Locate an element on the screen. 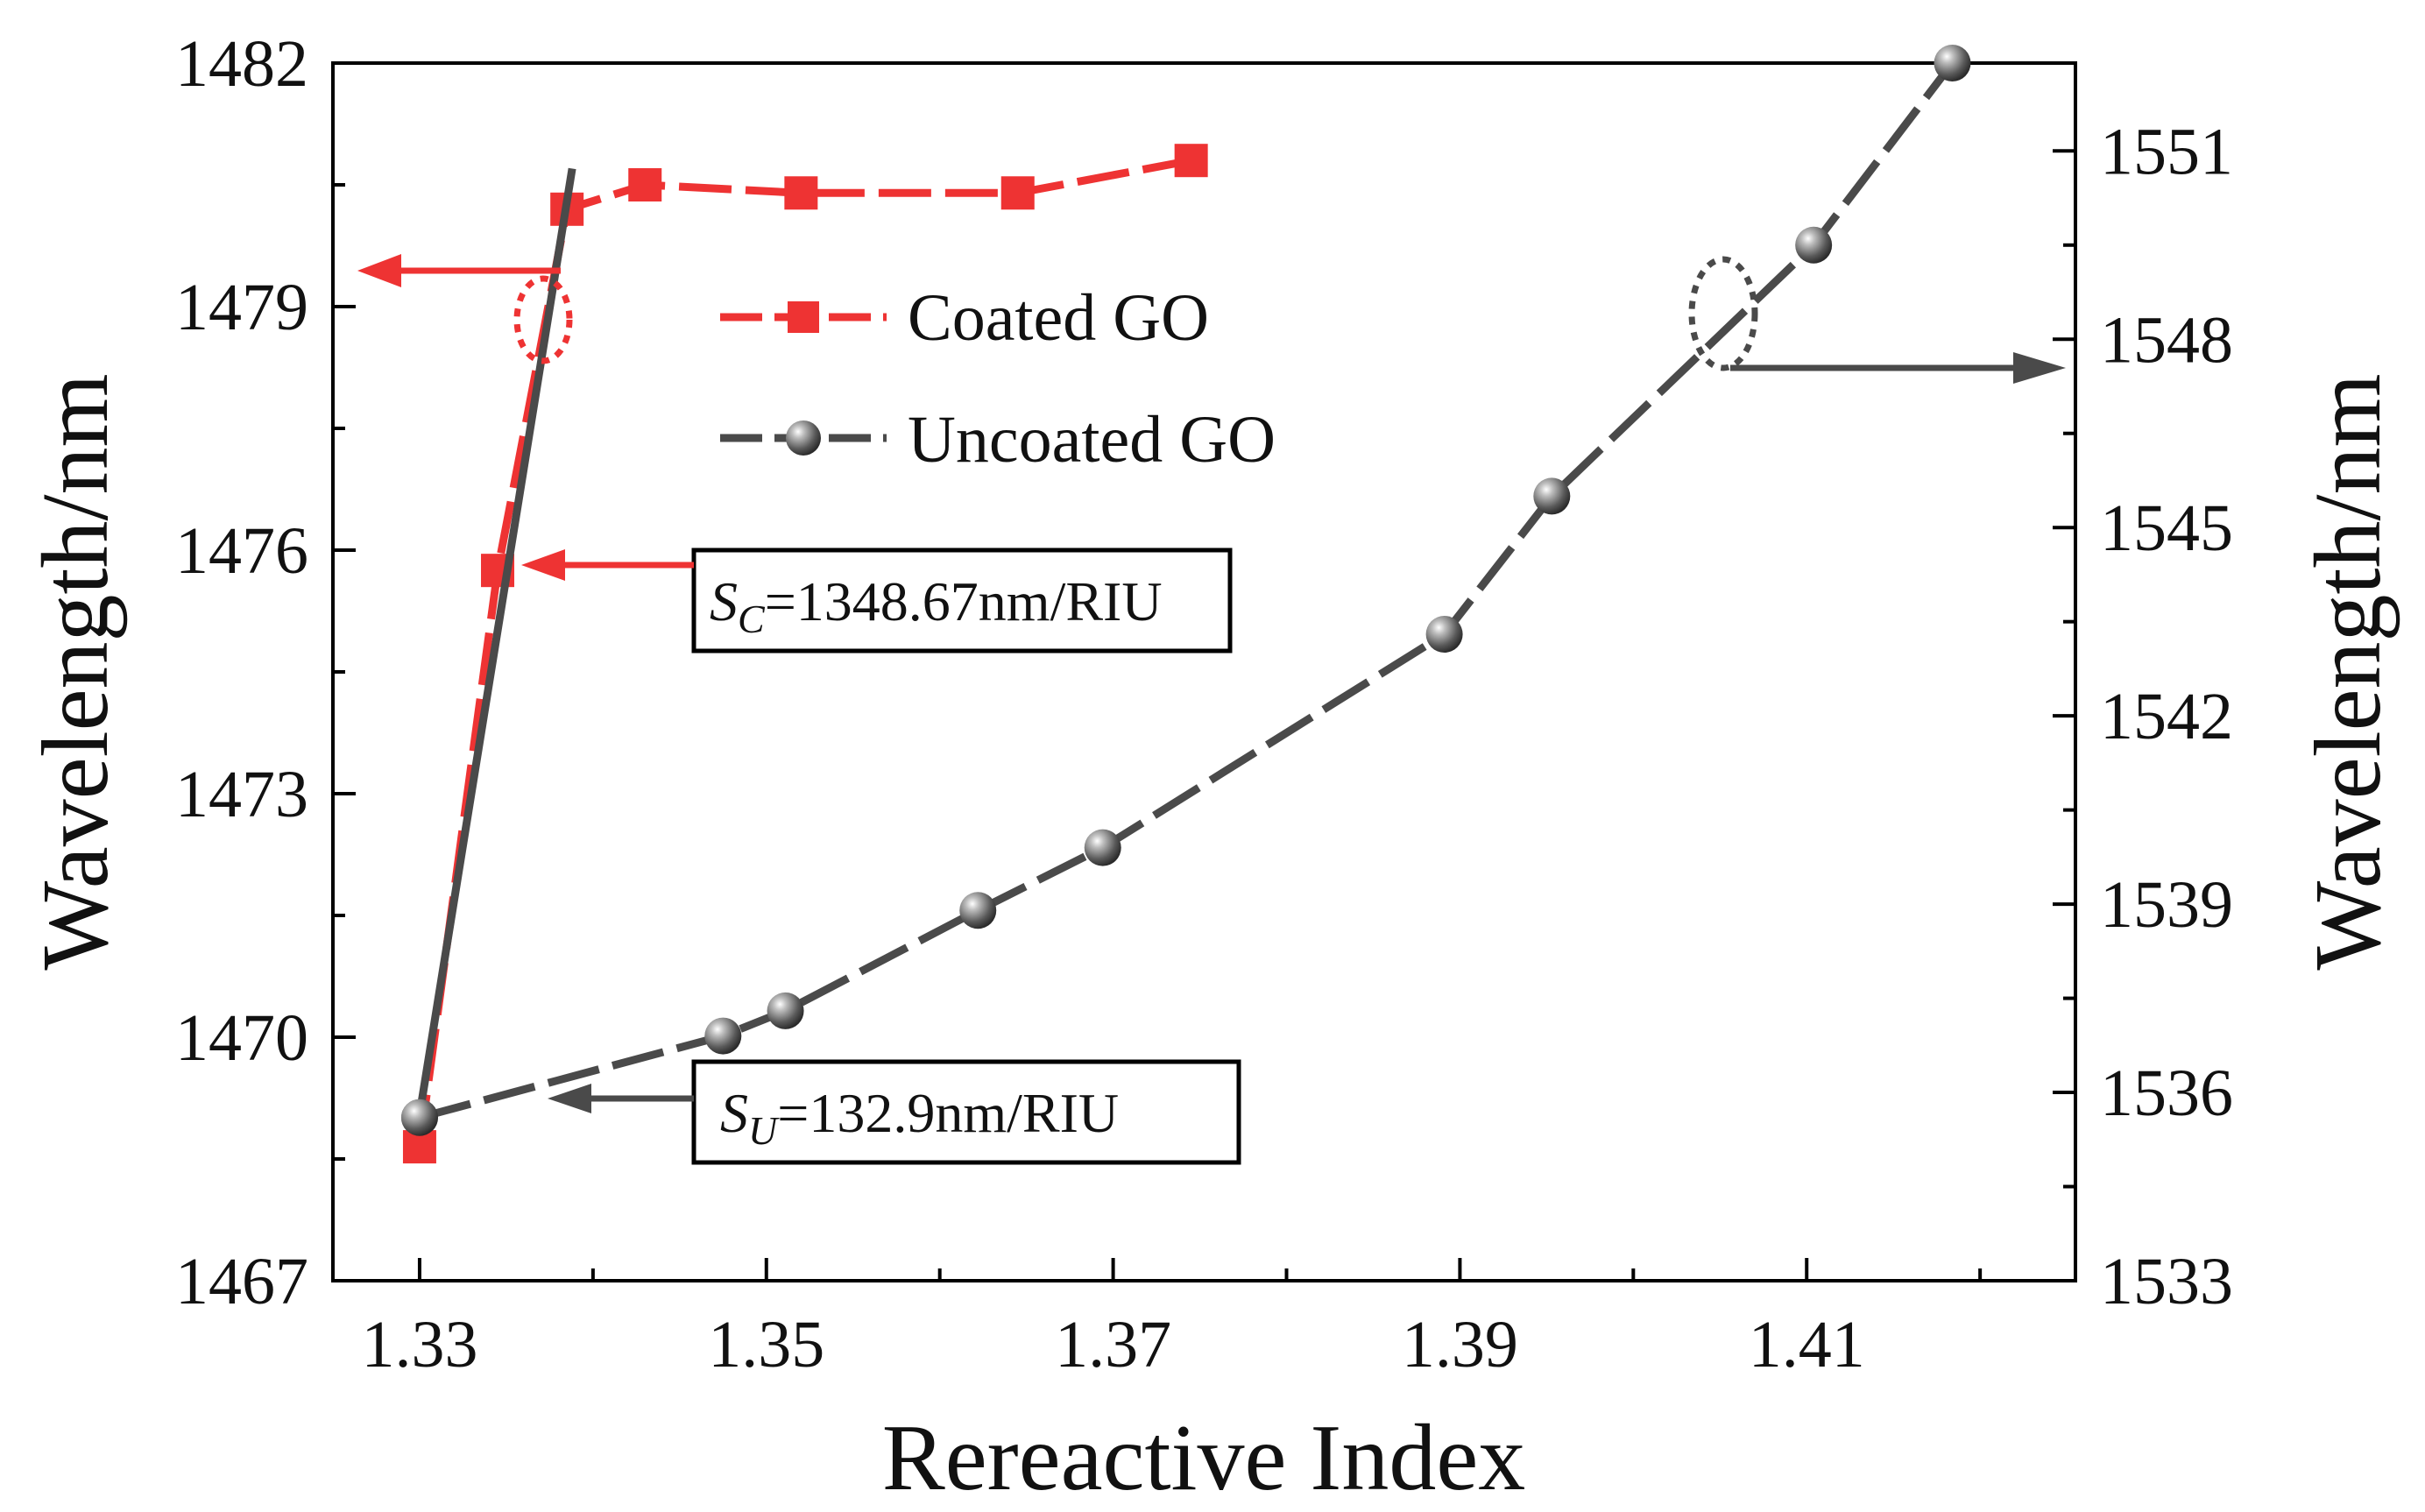 The width and height of the screenshot is (2425, 1512). coated-axis-arrow is located at coordinates (459, 270).